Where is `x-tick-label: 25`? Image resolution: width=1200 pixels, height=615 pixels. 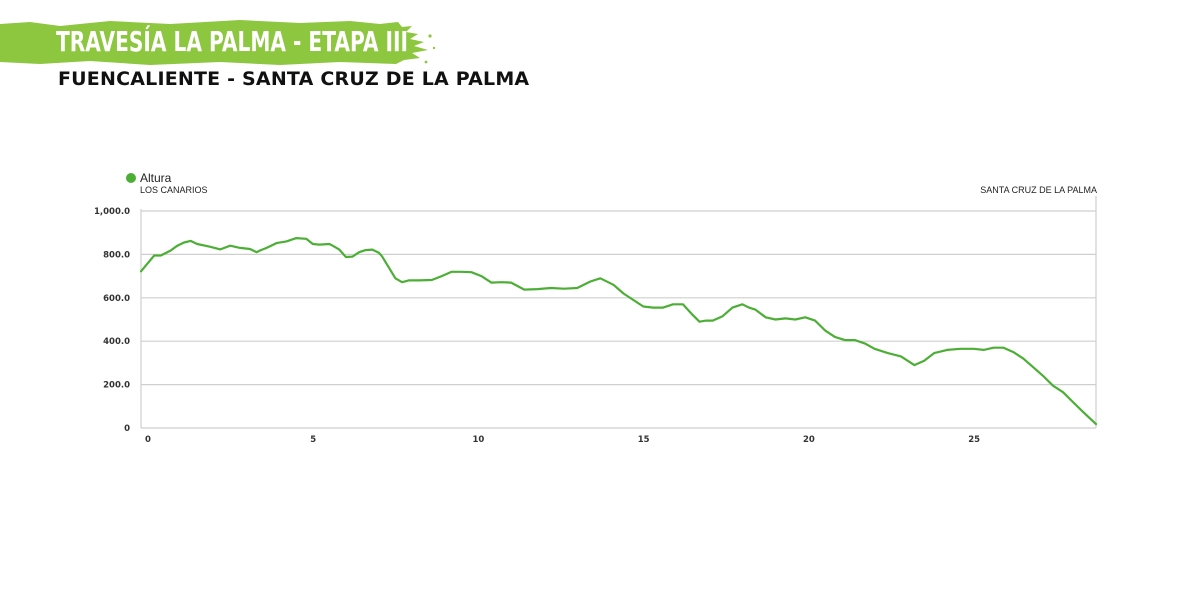
x-tick-label: 25 is located at coordinates (974, 440).